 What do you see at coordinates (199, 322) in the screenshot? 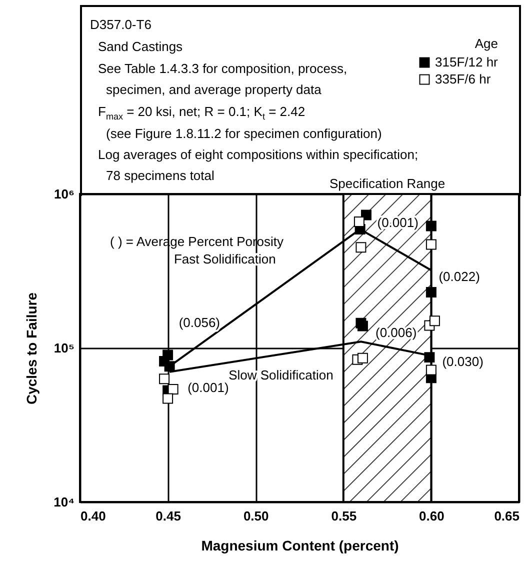
I see `annotation: (0.056)` at bounding box center [199, 322].